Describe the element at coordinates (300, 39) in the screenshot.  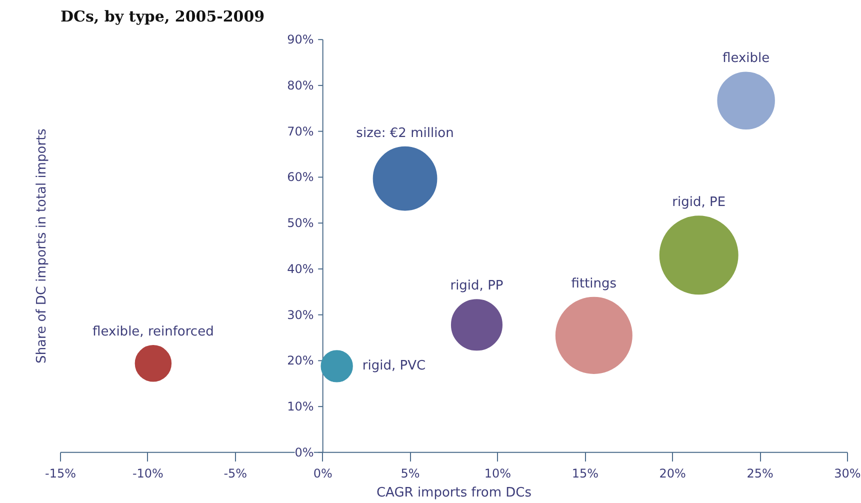
I see `y-tick-label: 90%` at that location.